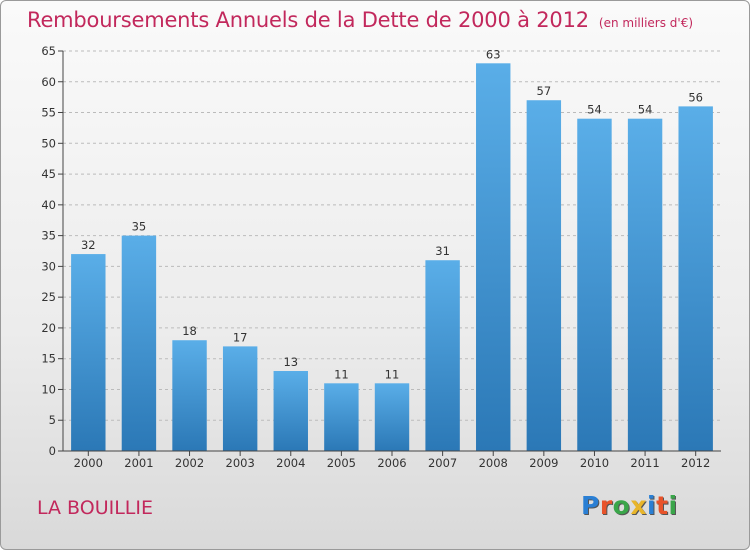 This screenshot has height=550, width=750. What do you see at coordinates (695, 463) in the screenshot?
I see `x-tick-label: 2012` at bounding box center [695, 463].